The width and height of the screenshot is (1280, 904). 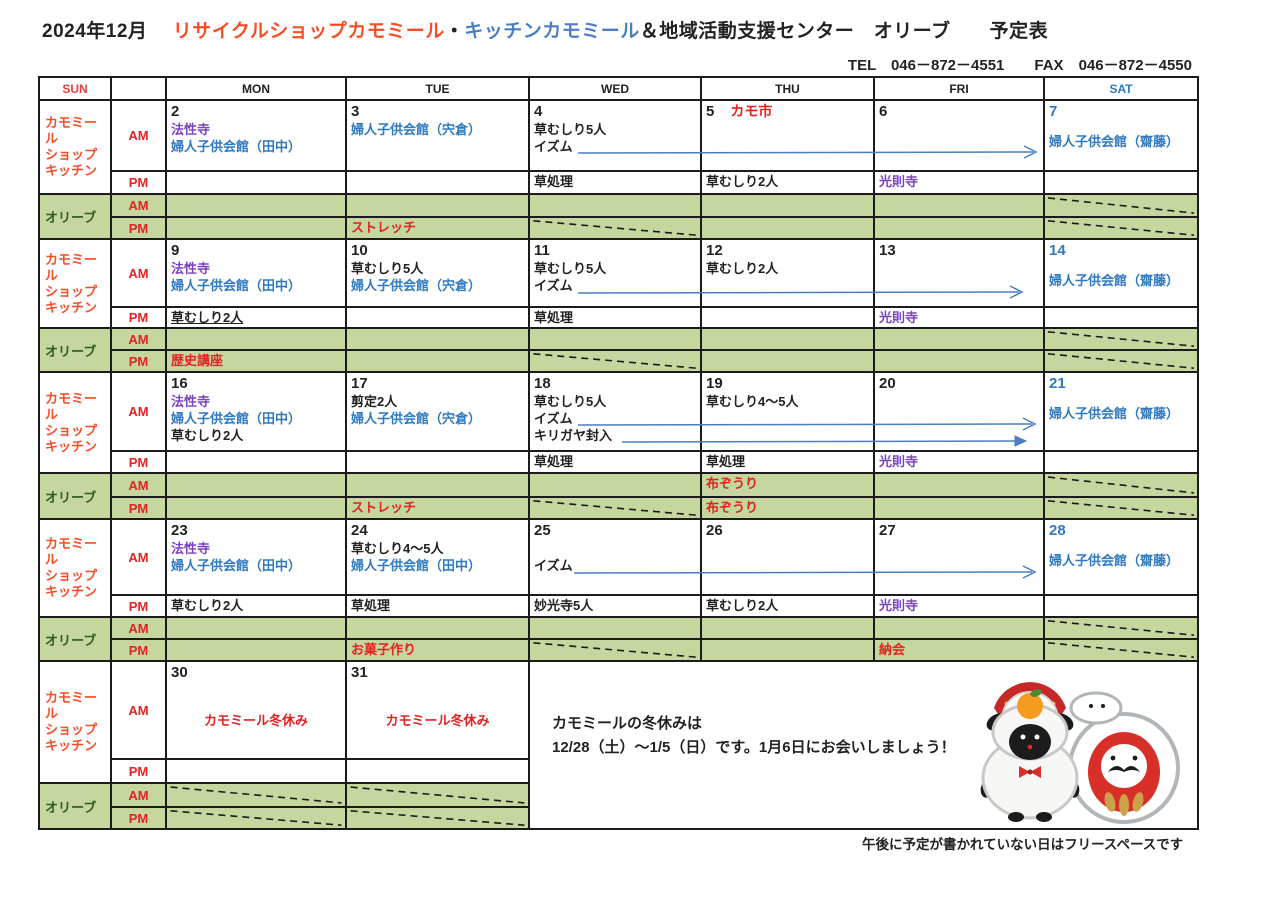 What do you see at coordinates (844, 31) in the screenshot?
I see `title-rest: ＆地域活動支援センター オリーブ 予定表` at bounding box center [844, 31].